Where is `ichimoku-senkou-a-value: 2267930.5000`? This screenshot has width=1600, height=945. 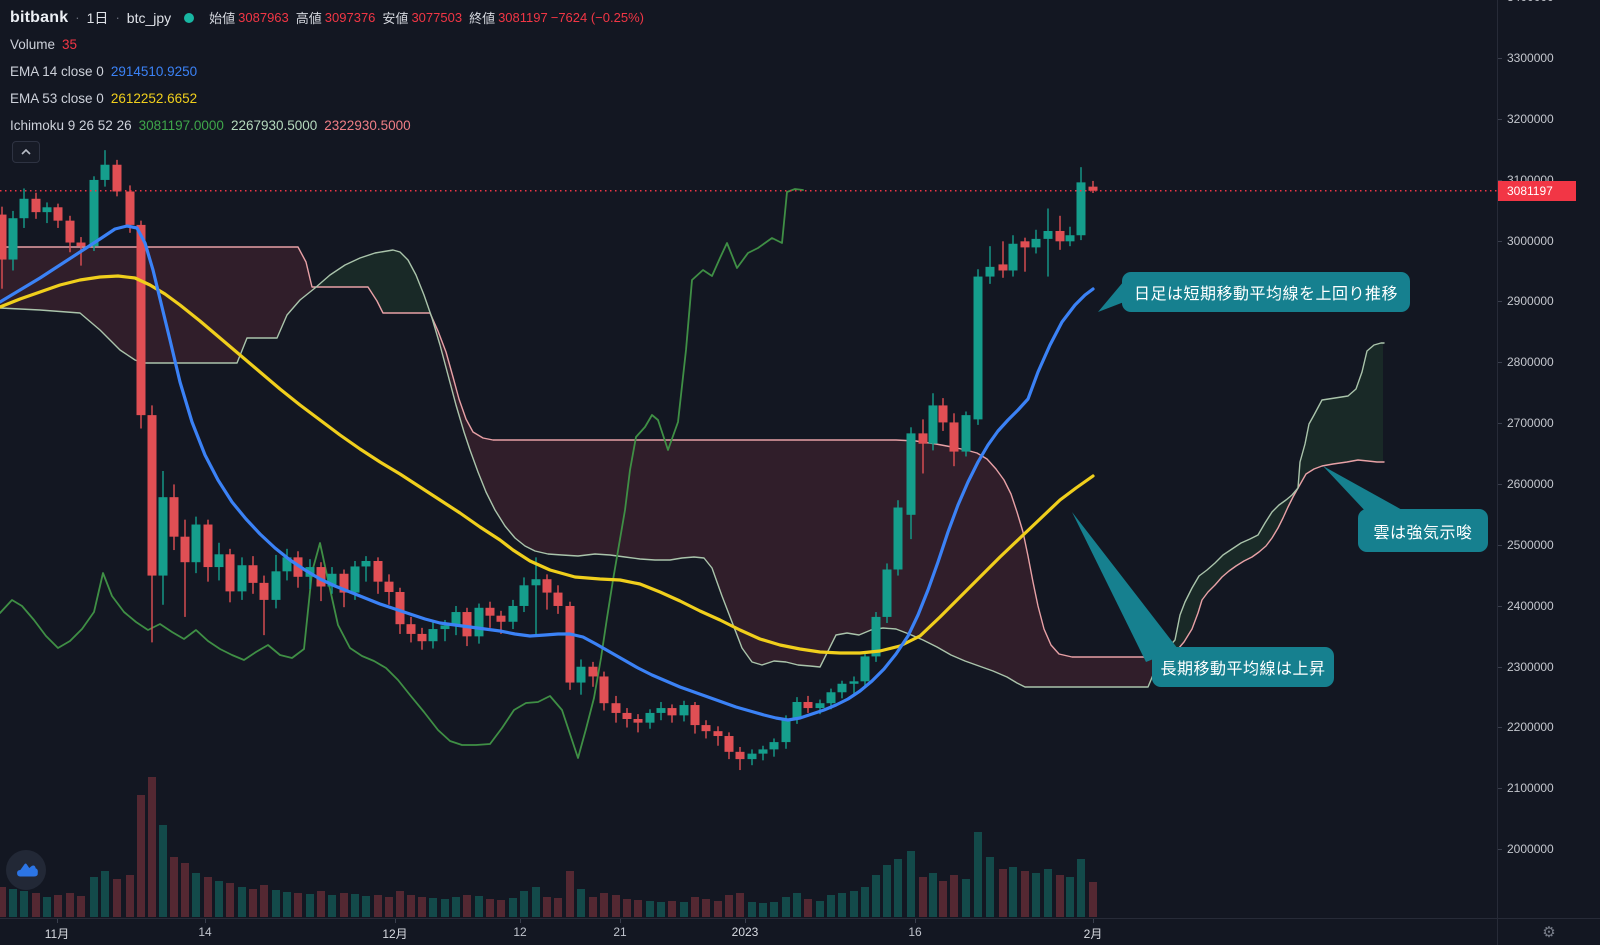 ichimoku-senkou-a-value: 2267930.5000 is located at coordinates (274, 125).